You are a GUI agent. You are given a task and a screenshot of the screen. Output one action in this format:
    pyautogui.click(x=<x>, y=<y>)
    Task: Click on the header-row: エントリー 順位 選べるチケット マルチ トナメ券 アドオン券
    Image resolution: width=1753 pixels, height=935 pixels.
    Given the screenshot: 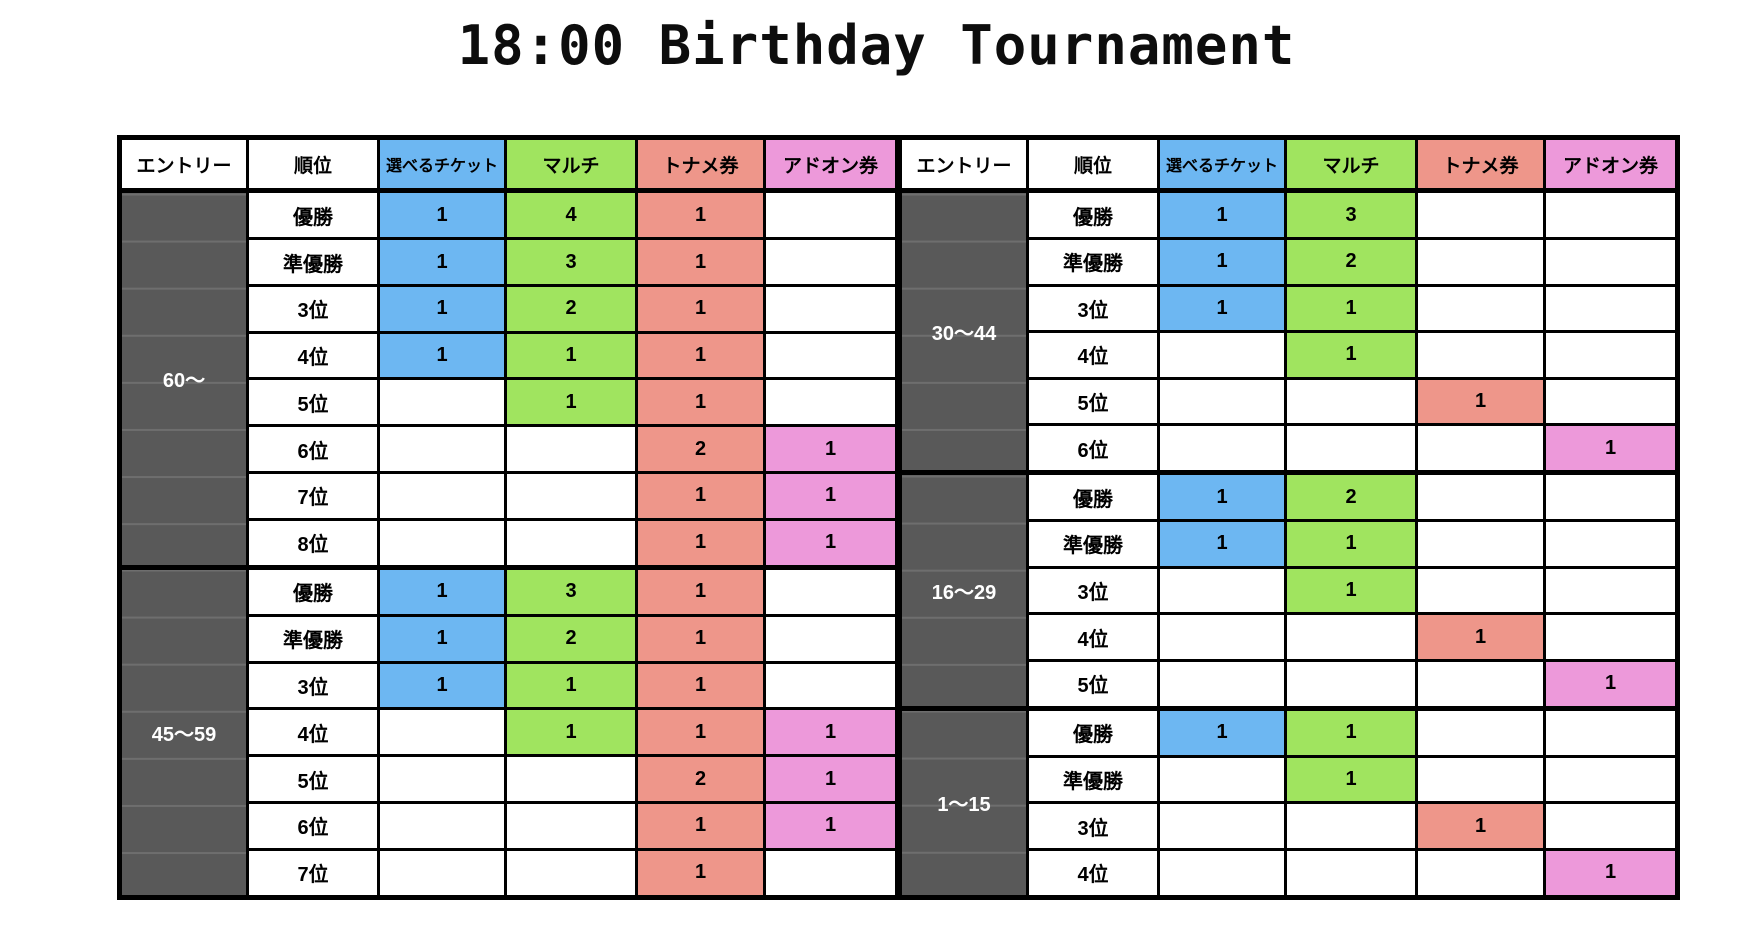 What is the action you would take?
    pyautogui.click(x=1288, y=164)
    